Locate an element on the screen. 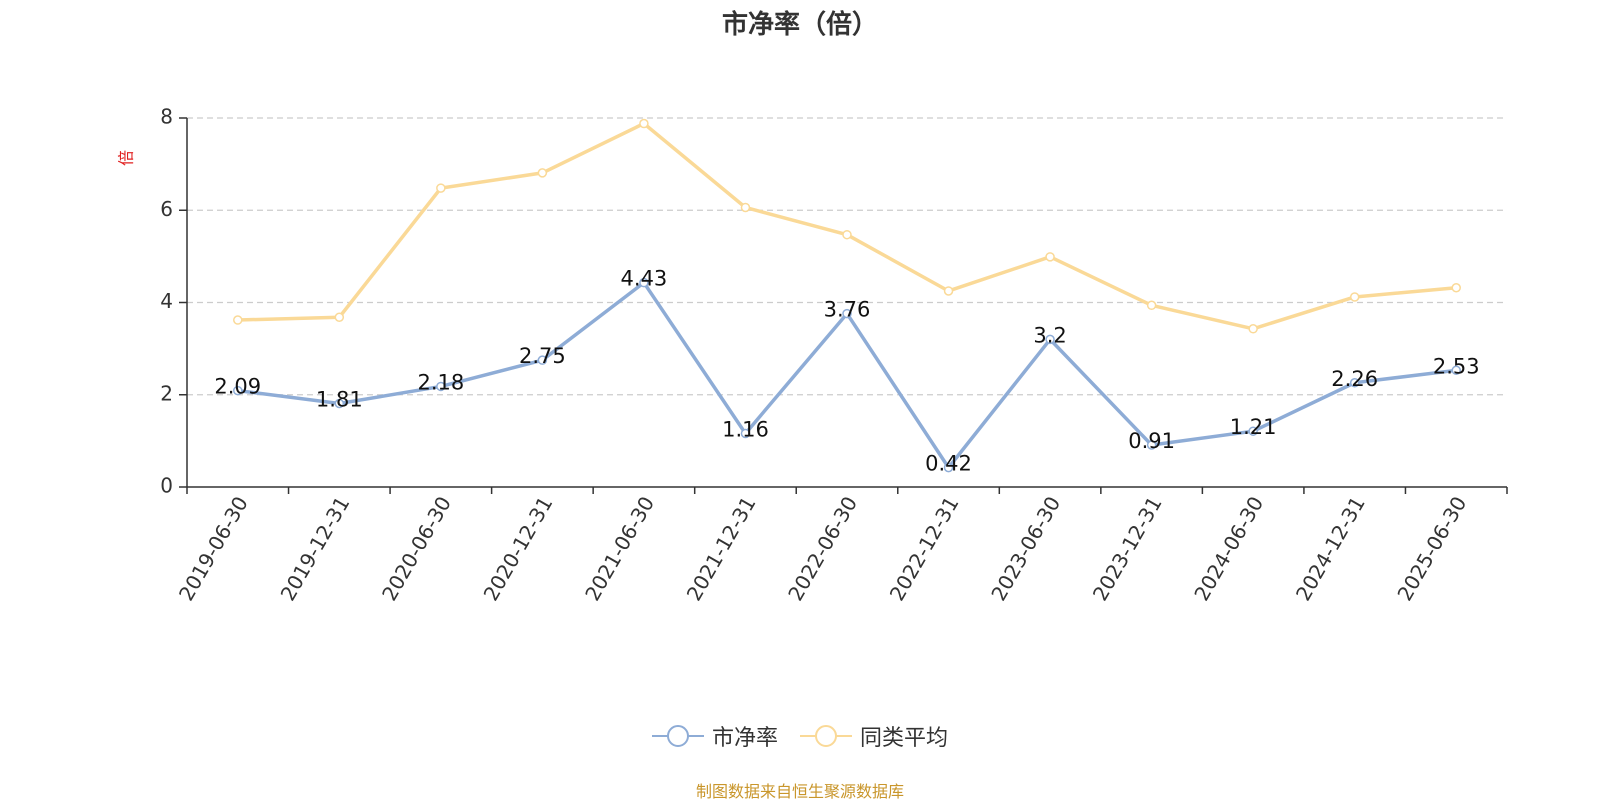  x-tick-label: 2023-06-30 is located at coordinates (1025, 548).